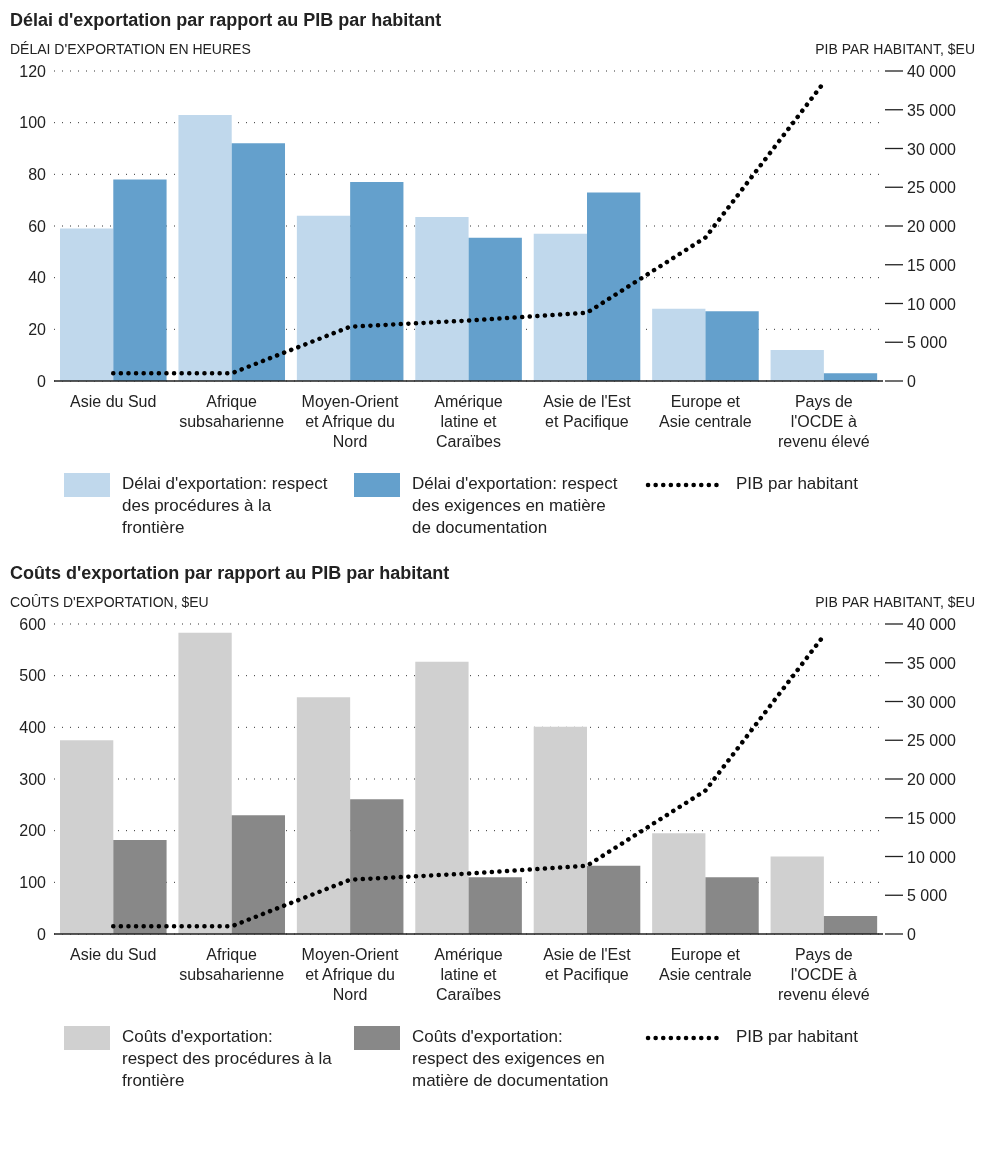 This screenshot has height=1163, width=987. Describe the element at coordinates (33, 624) in the screenshot. I see `y-tick-label: 600` at that location.